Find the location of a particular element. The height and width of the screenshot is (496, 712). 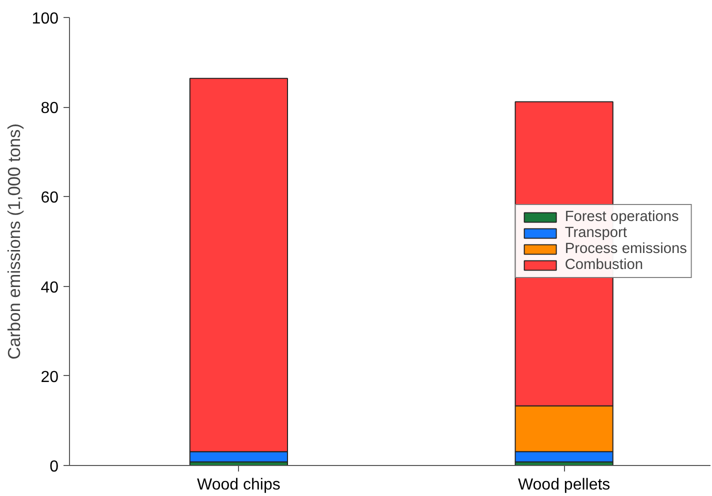

y-tick-label: 0 is located at coordinates (54, 467).